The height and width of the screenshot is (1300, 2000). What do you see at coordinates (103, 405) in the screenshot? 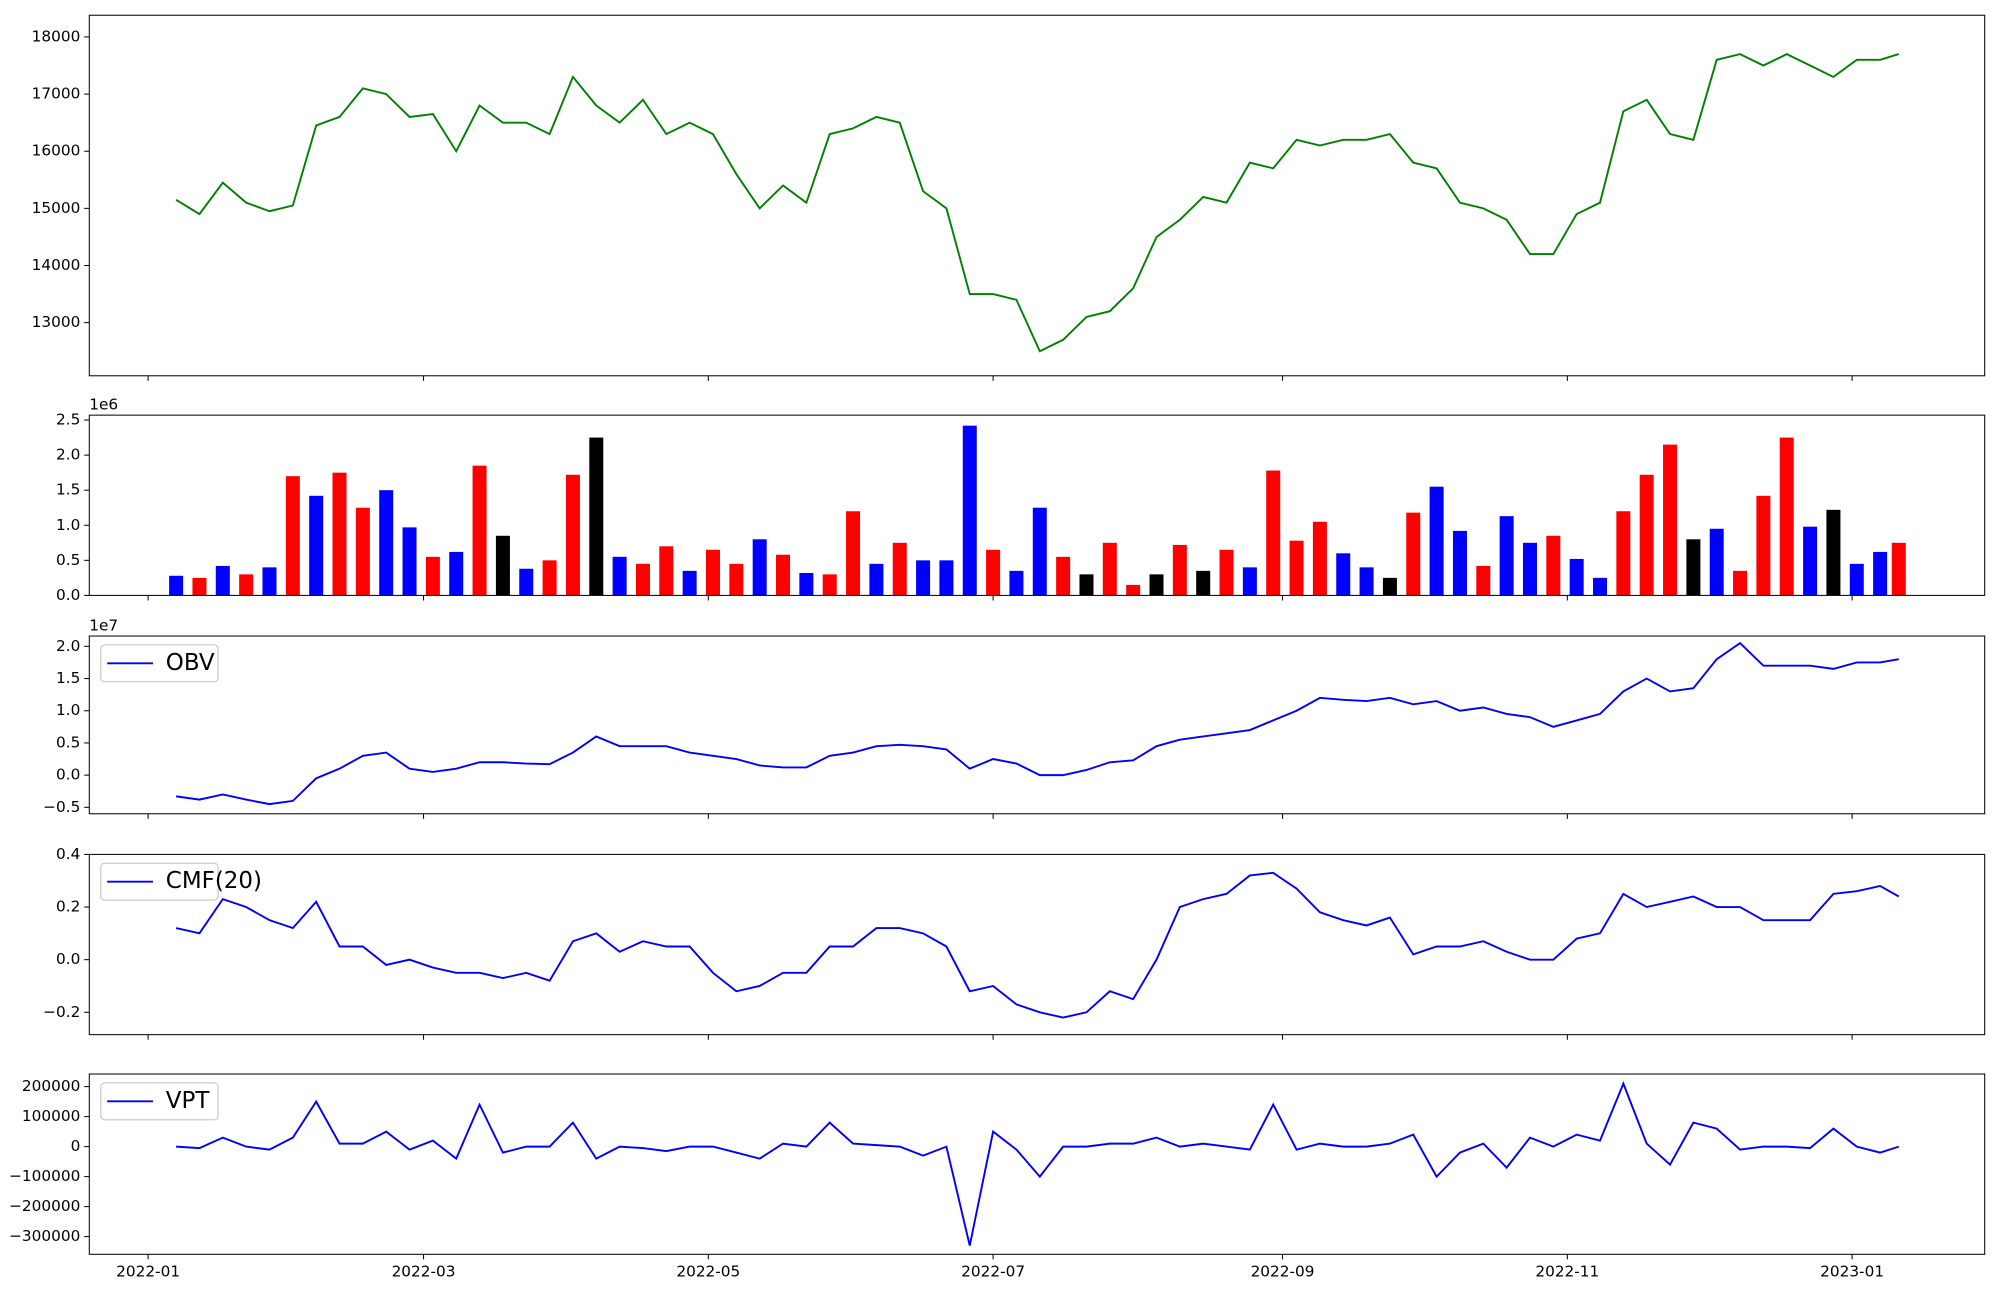
I see `axis-offset: 1e6` at bounding box center [103, 405].